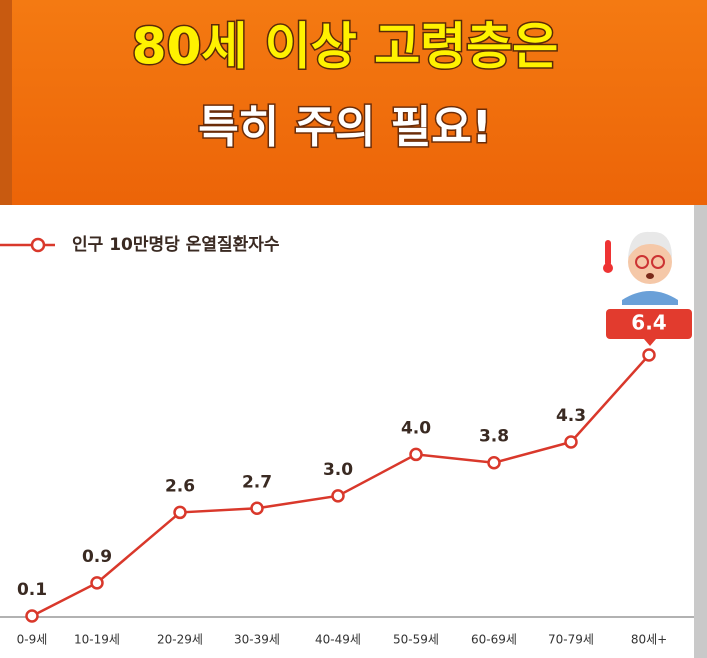 This screenshot has width=707, height=658. Describe the element at coordinates (32, 640) in the screenshot. I see `x-tick-label: 0-9세` at that location.